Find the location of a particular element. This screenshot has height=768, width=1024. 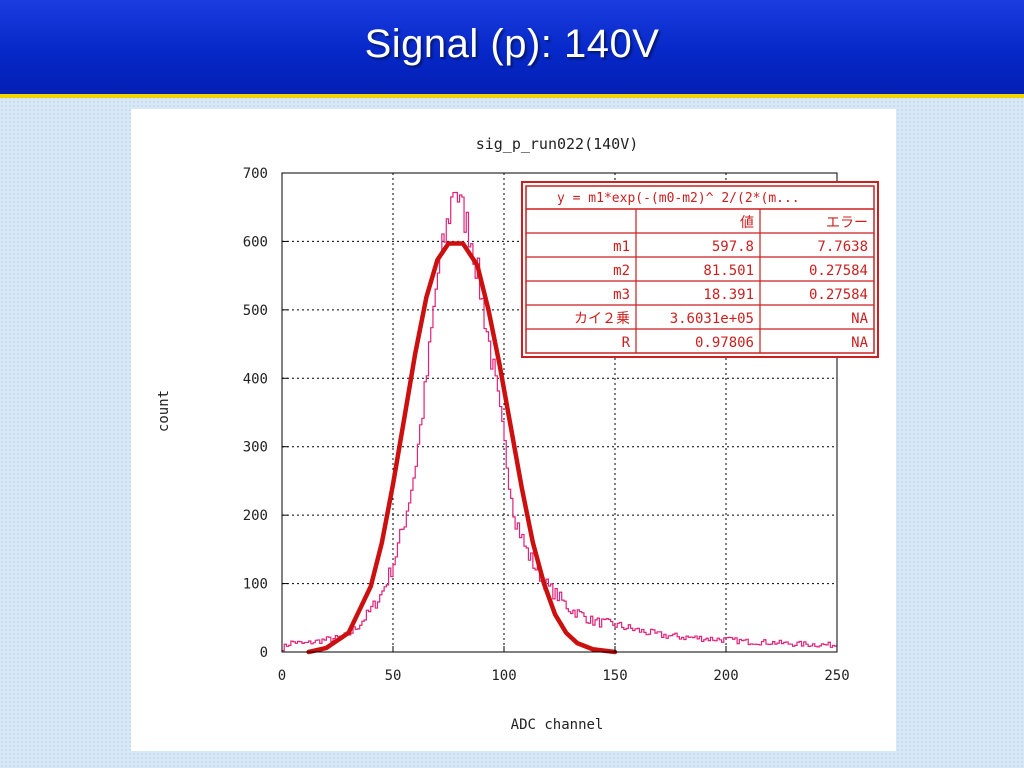

chart-title: sig_p_run022(140V) is located at coordinates (557, 144).